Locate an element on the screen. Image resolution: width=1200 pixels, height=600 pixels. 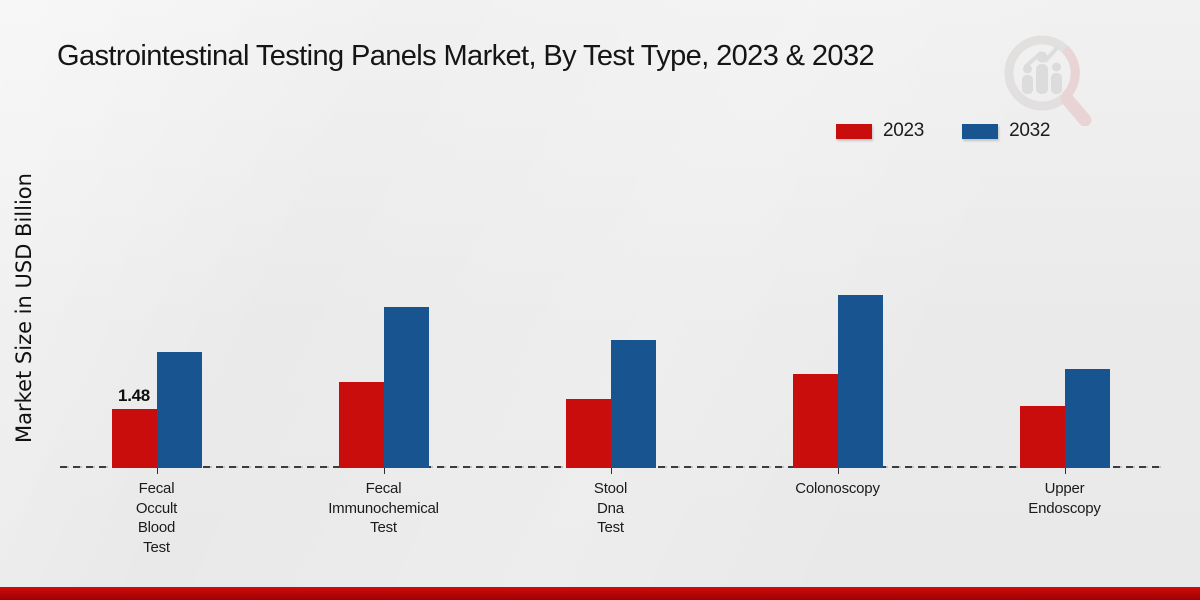
brand-watermark-icon is located at coordinates (1044, 80).